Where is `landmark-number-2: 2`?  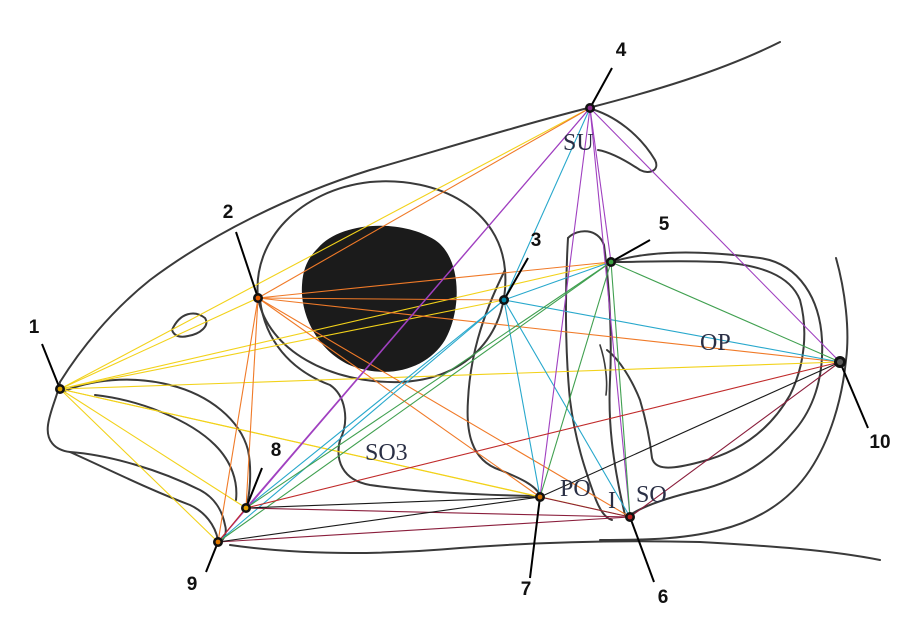
landmark-number-2: 2 is located at coordinates (228, 212).